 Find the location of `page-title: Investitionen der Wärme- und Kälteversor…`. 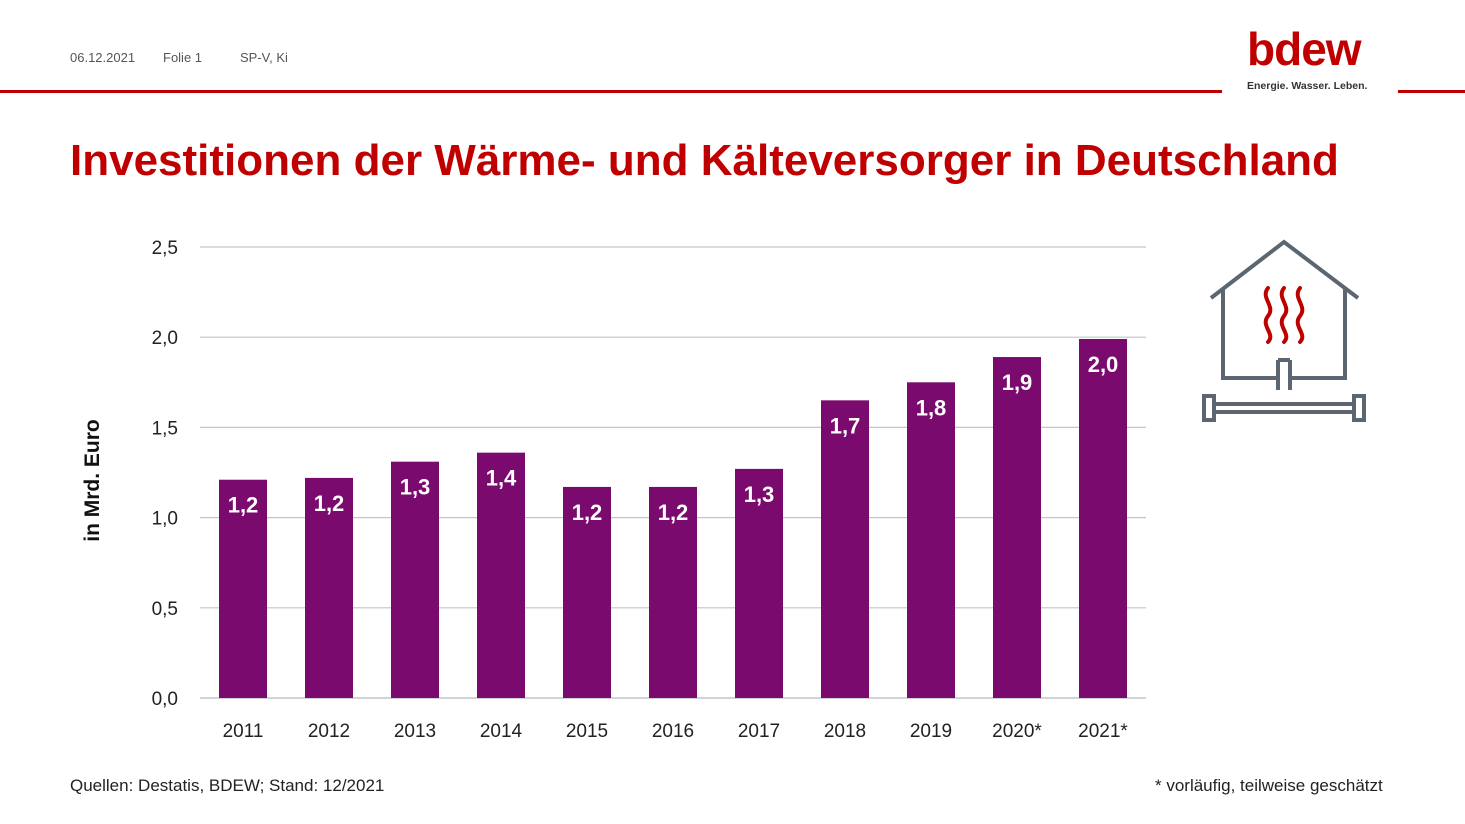

page-title: Investitionen der Wärme- und Kälteversor… is located at coordinates (704, 160).